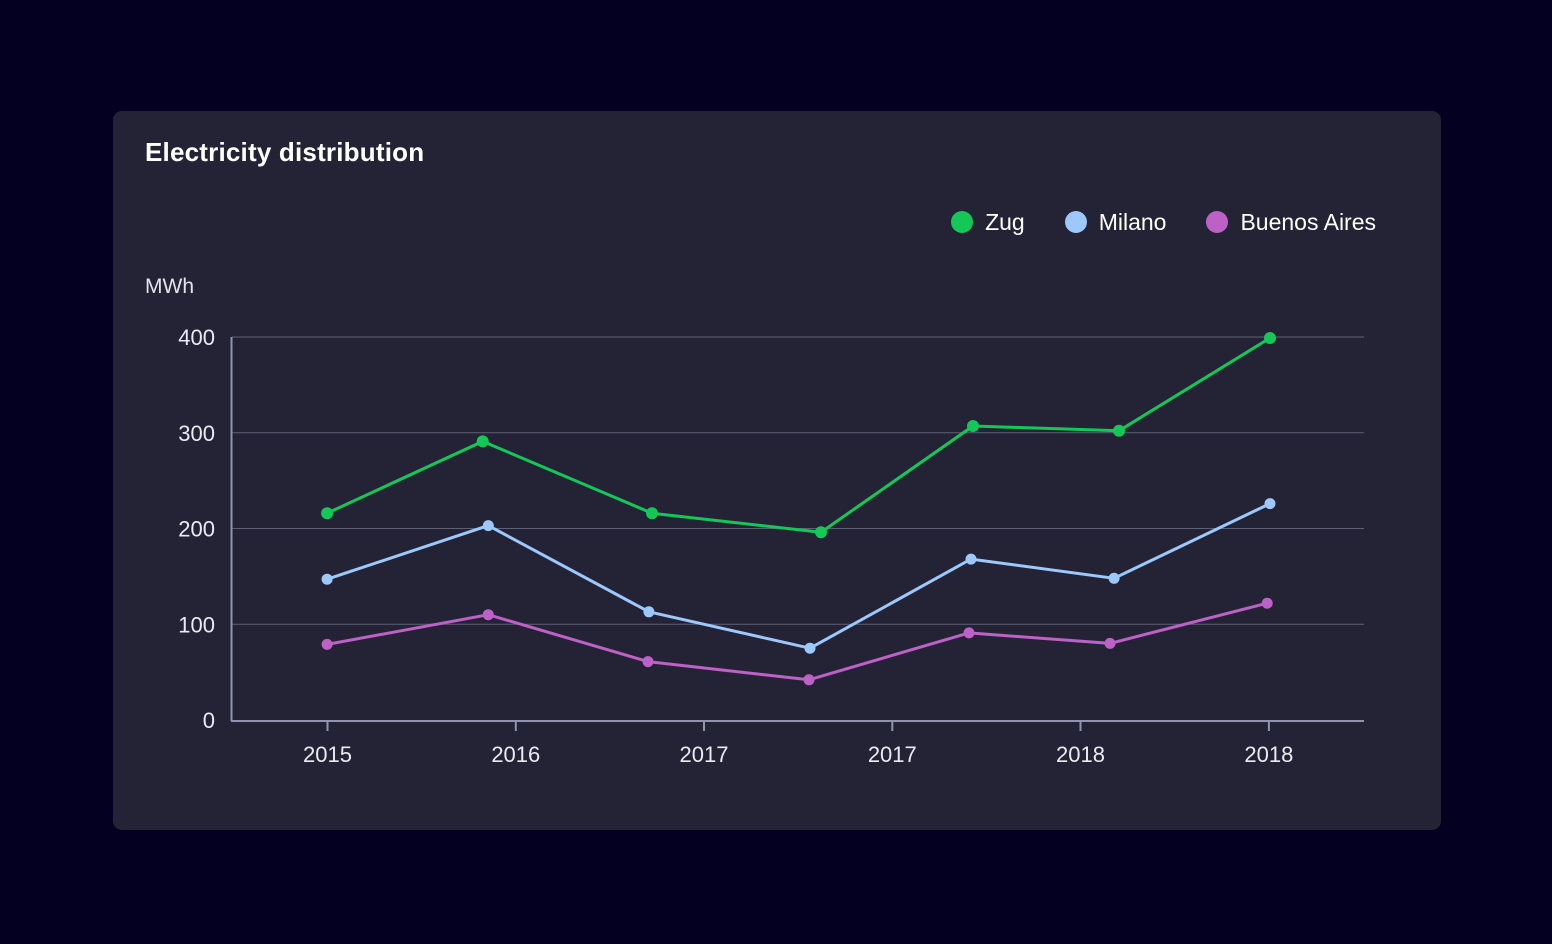  I want to click on series-line-zug, so click(798, 435).